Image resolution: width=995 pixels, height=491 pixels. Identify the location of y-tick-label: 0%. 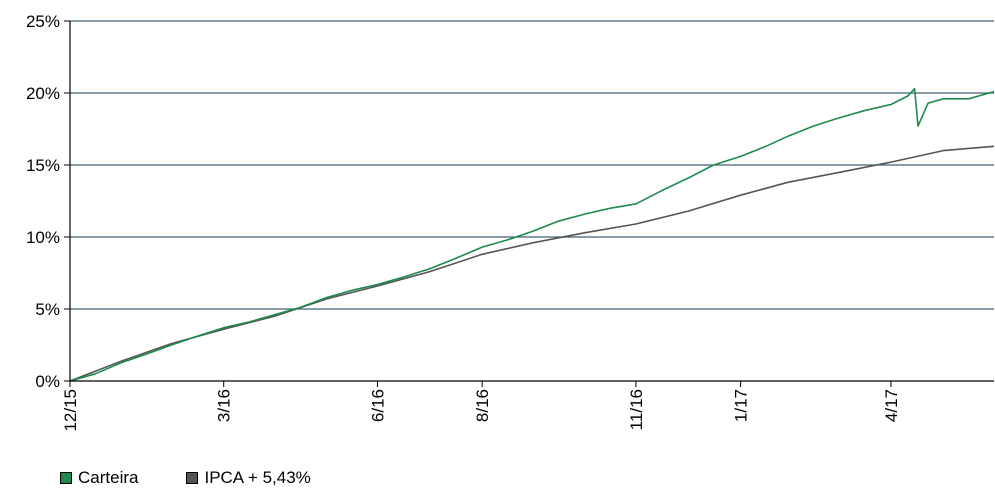
(47, 381).